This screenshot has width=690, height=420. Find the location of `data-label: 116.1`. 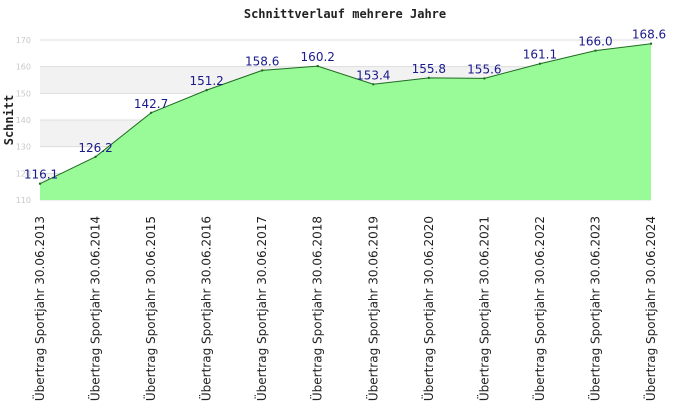

data-label: 116.1 is located at coordinates (41, 175).